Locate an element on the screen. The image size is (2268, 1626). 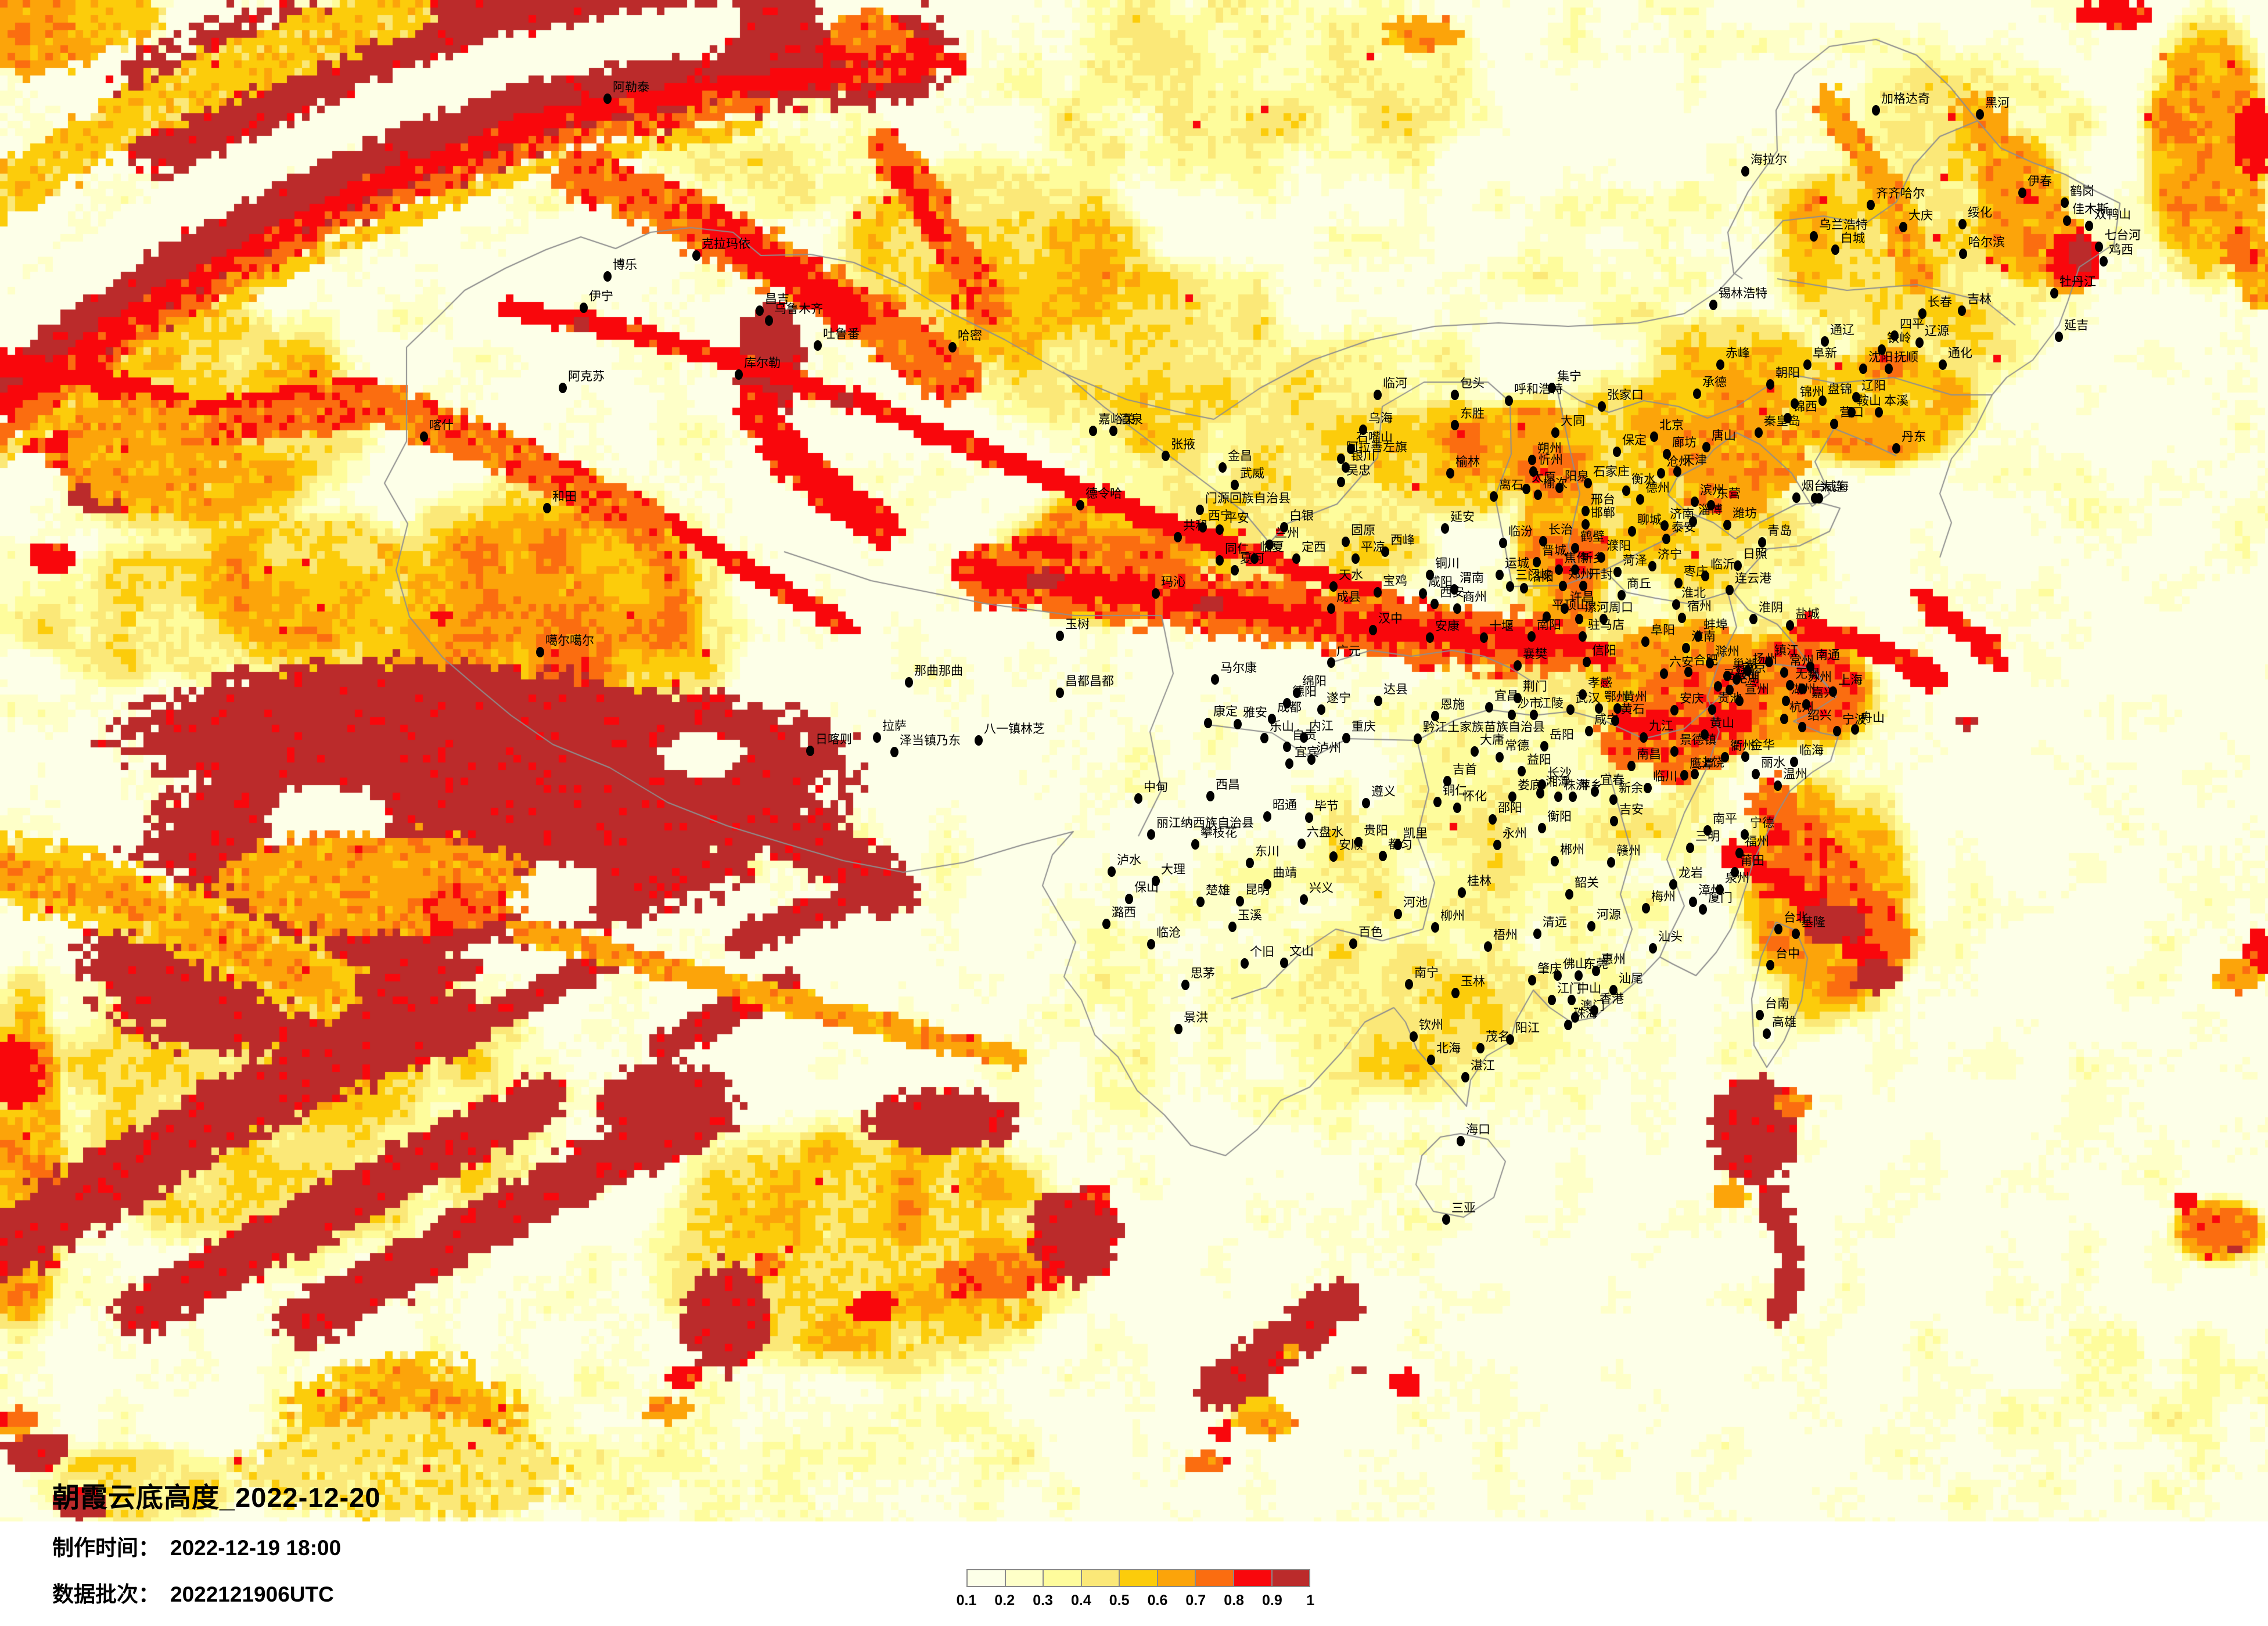
produce-time-line: 制作时间： 2022-12-19 18:00 is located at coordinates (216, 1546).